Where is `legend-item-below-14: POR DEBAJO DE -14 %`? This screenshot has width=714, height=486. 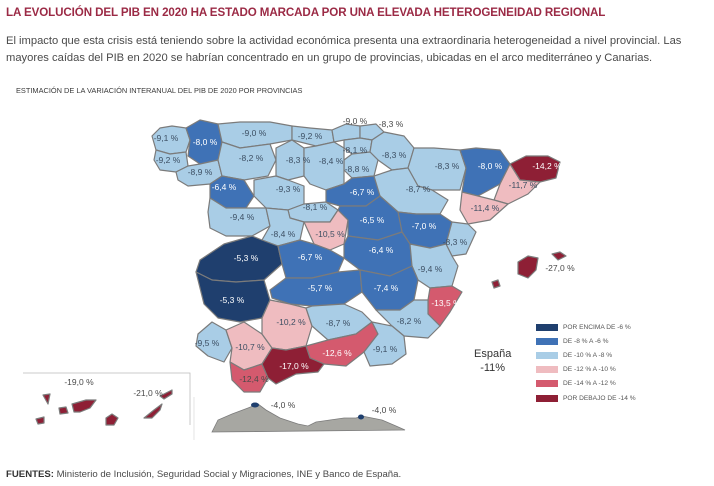
legend-item-below-14: POR DEBAJO DE -14 % is located at coordinates (586, 398).